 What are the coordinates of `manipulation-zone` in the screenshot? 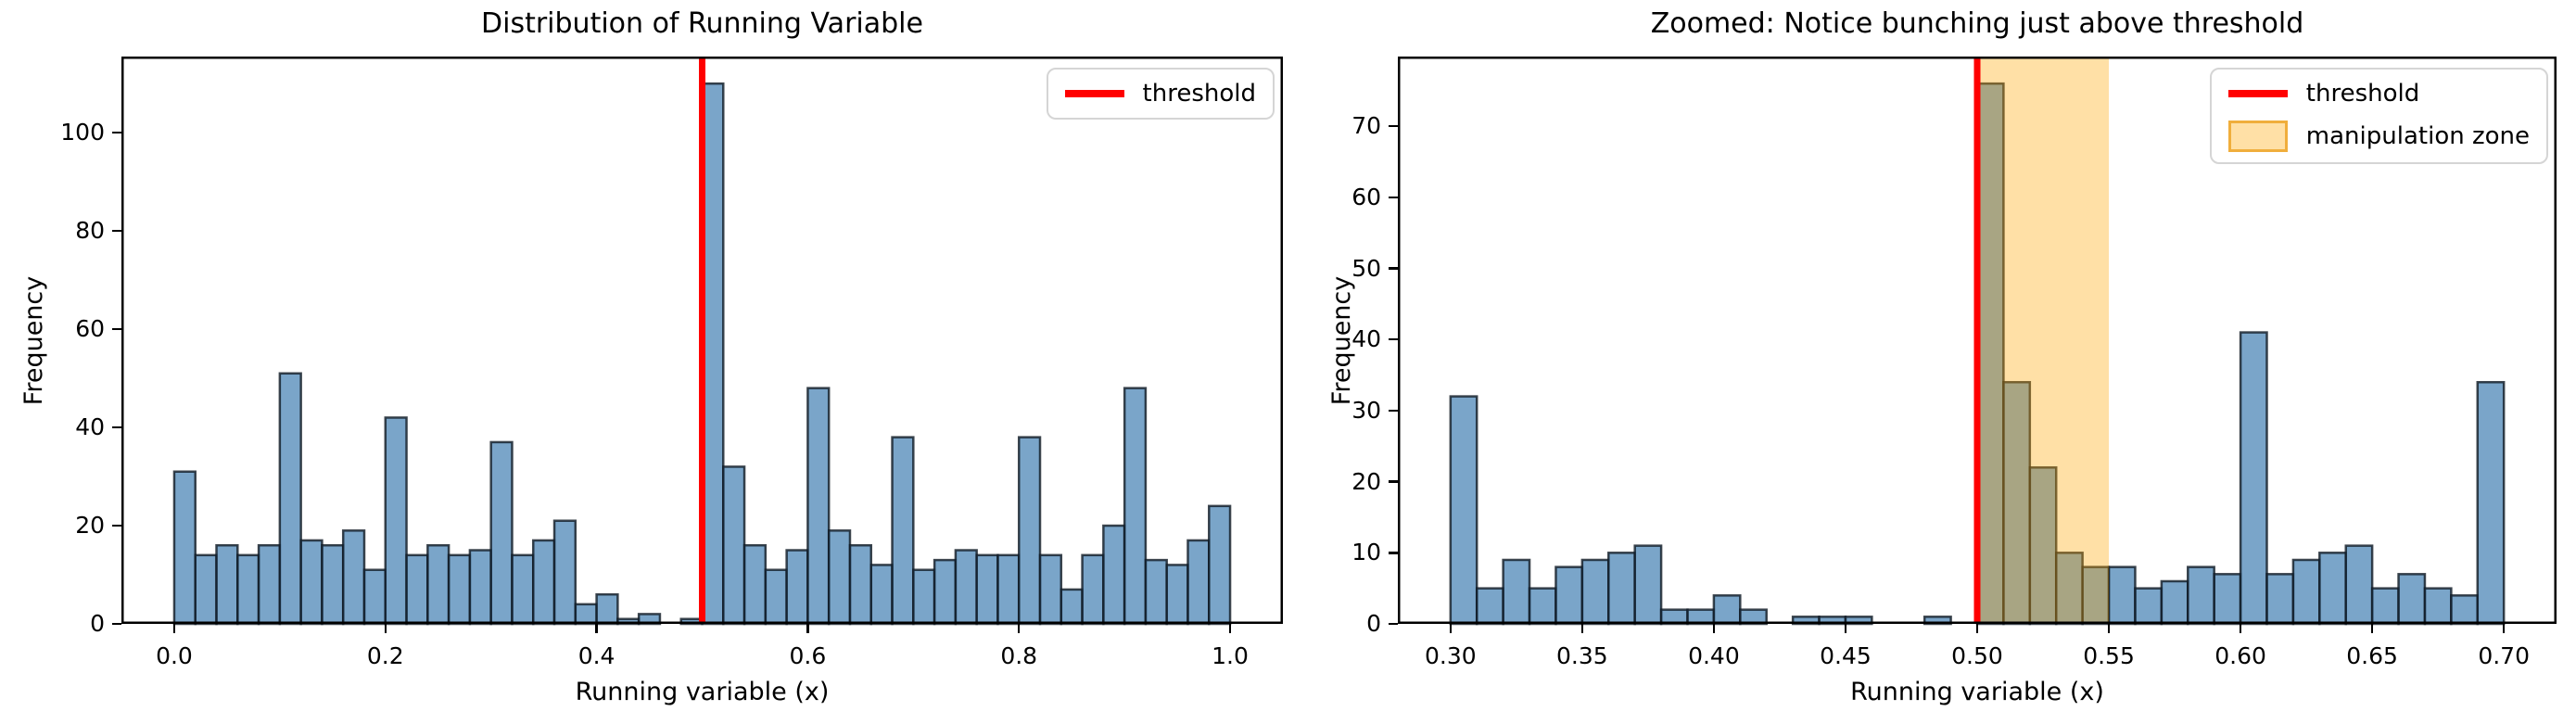 It's located at (2043, 340).